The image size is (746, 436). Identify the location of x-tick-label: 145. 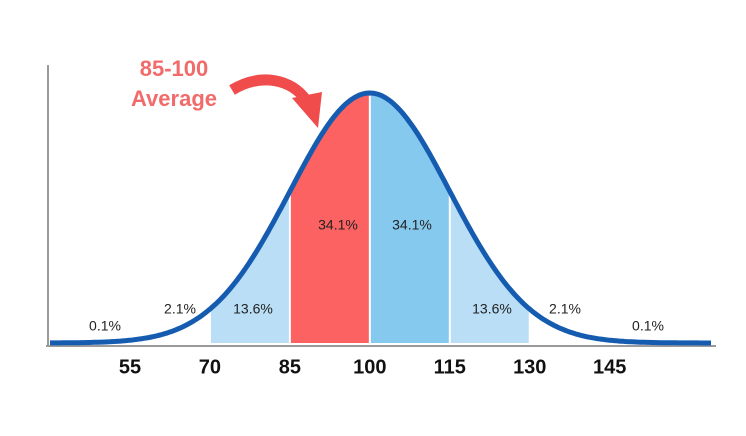
(609, 367).